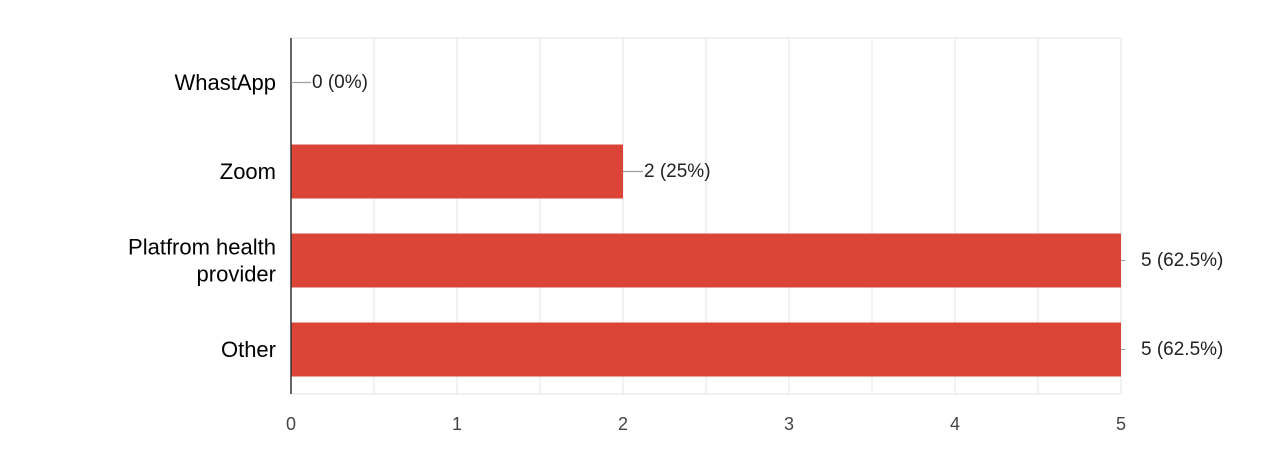 Image resolution: width=1280 pixels, height=466 pixels. I want to click on category-label: Zoom, so click(248, 171).